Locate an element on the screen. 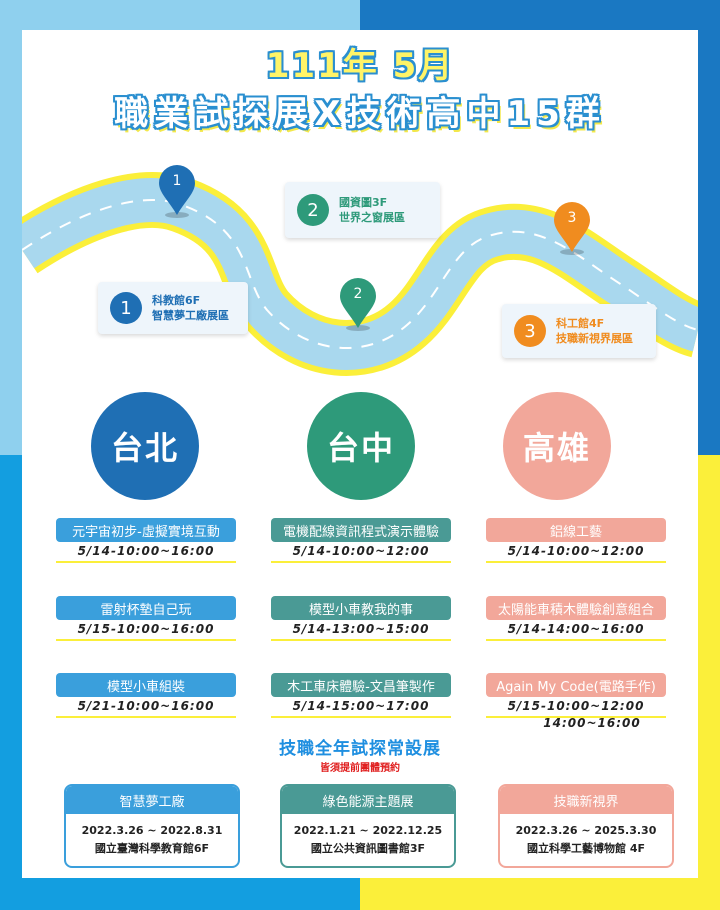  callout-number: 2 is located at coordinates (313, 210).